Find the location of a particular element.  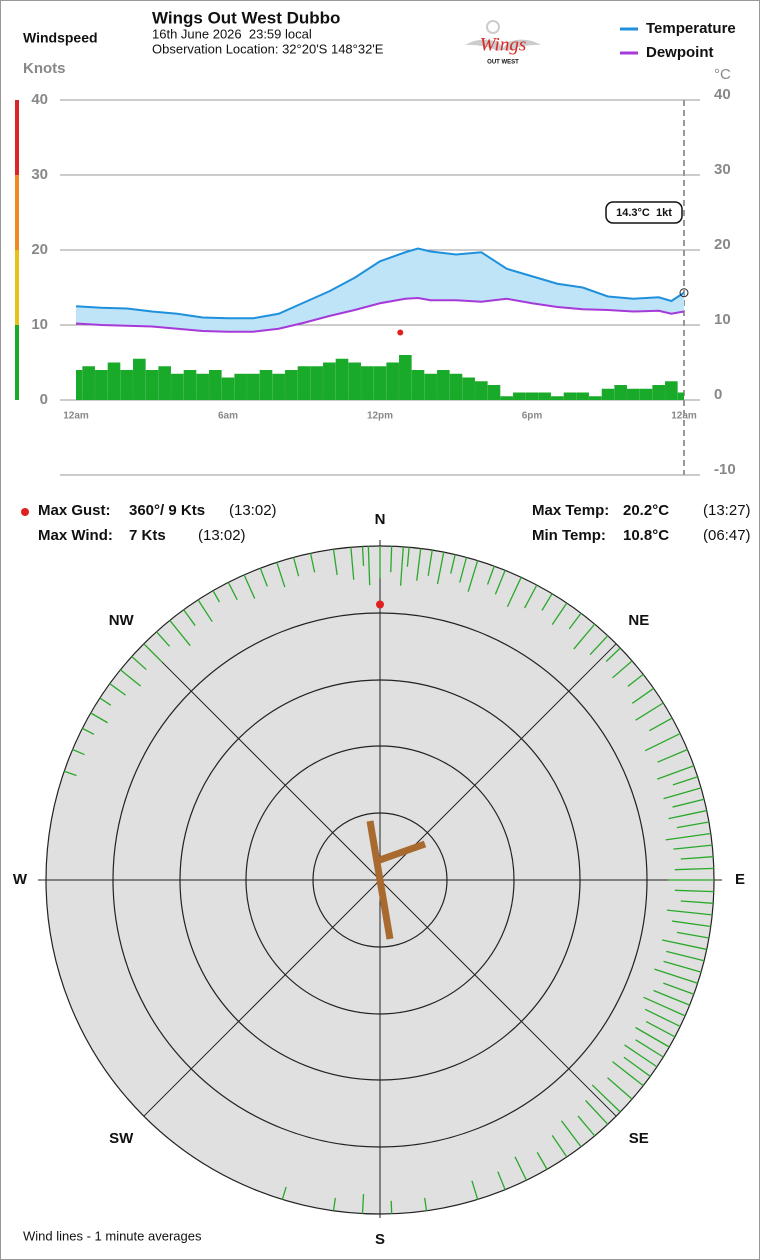

subtitle: Observation Location: 32°20'S 148°32'E is located at coordinates (268, 48).